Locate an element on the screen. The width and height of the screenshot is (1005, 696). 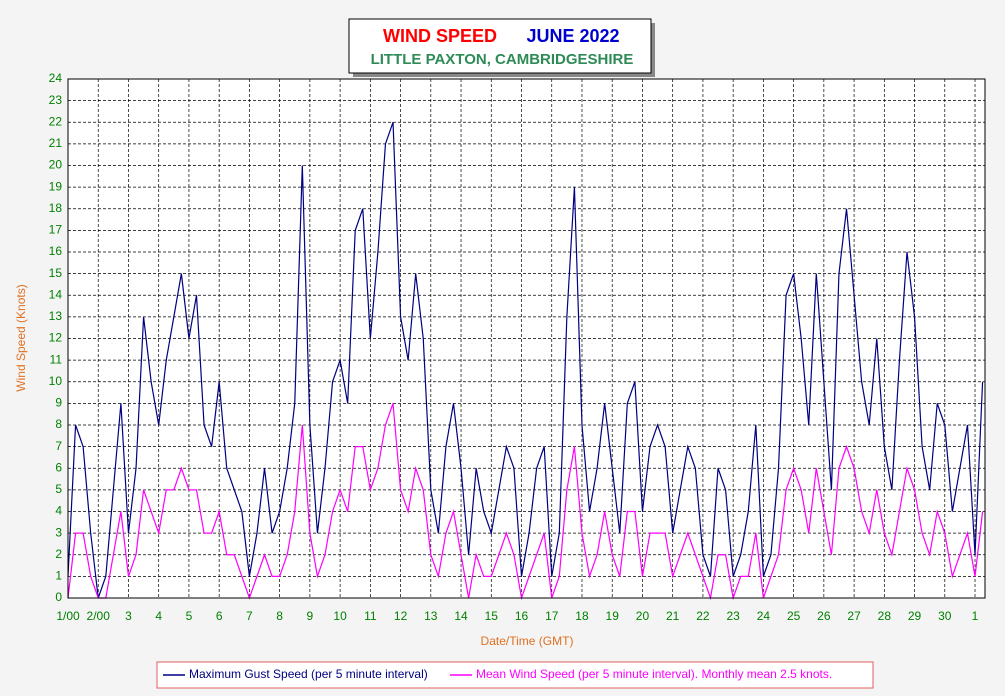
x-tick-label: 18 is located at coordinates (582, 616).